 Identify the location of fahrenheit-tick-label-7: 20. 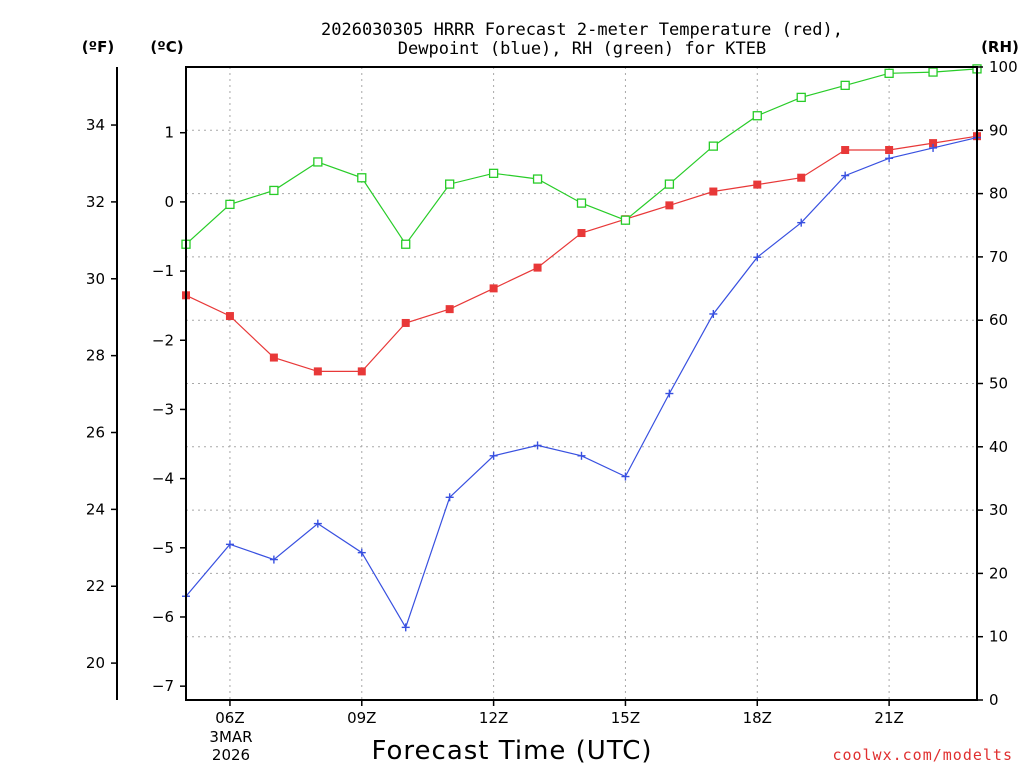
(95, 663).